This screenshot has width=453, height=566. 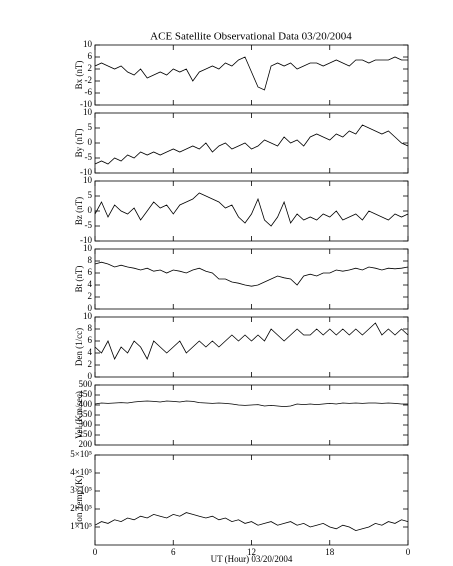 I want to click on y-tick-label: 450, so click(x=86, y=394).